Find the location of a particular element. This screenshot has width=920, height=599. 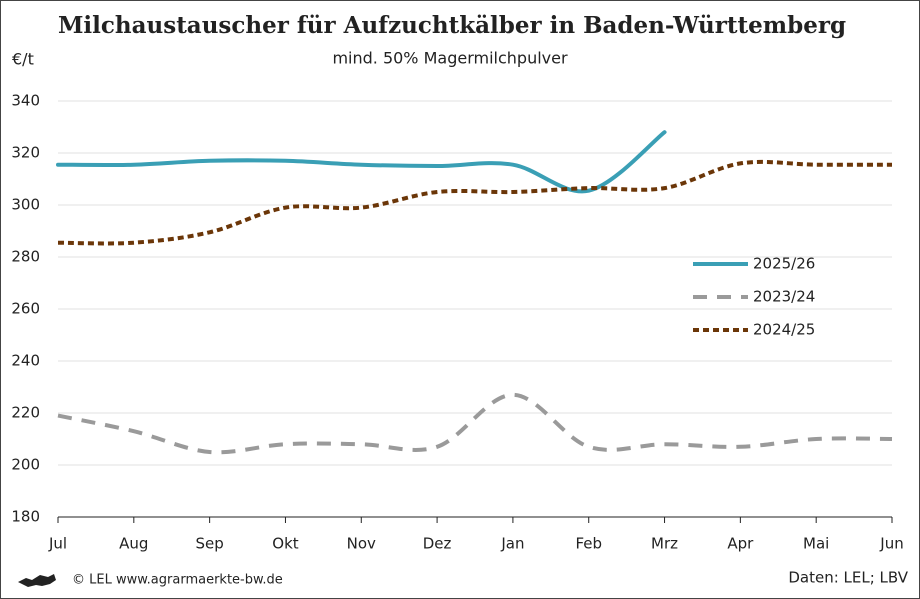

footer-right: Daten: LEL; LBV is located at coordinates (848, 578).